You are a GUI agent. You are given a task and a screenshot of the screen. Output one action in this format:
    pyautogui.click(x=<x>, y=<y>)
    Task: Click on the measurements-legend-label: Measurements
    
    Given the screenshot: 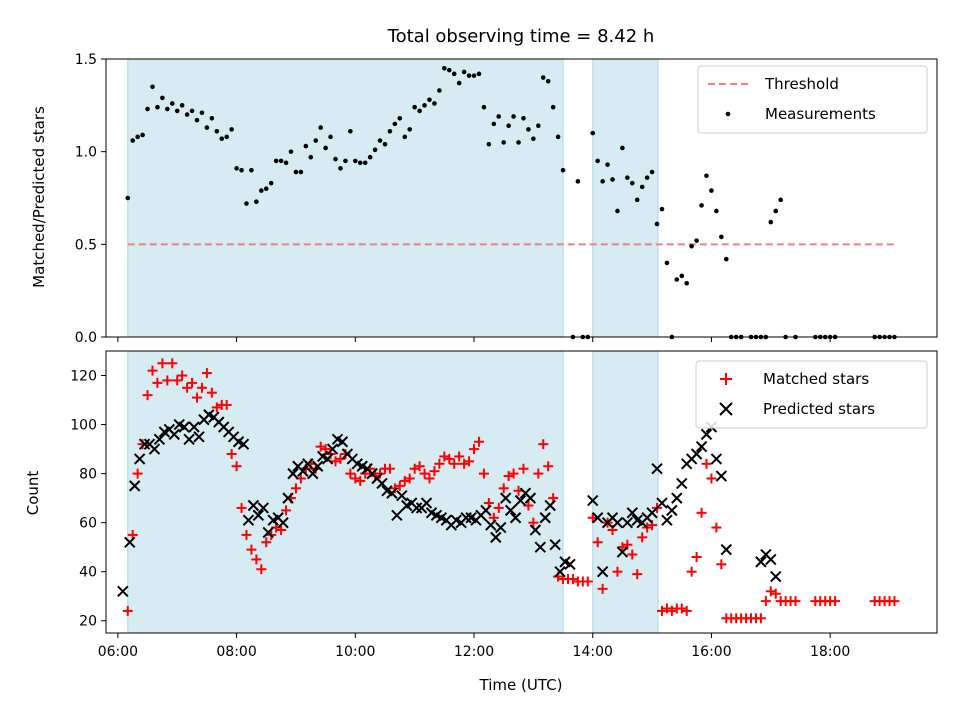 What is the action you would take?
    pyautogui.click(x=820, y=114)
    